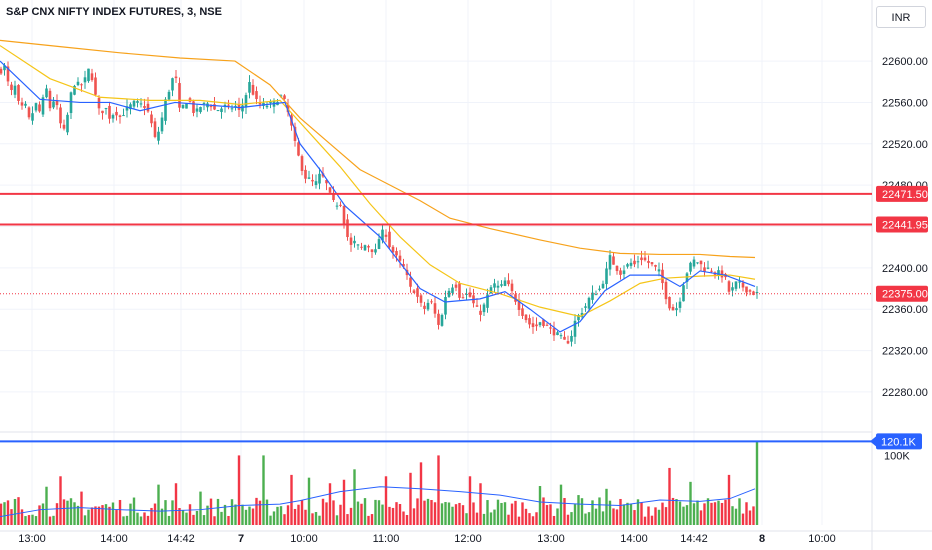 The image size is (932, 550). I want to click on volume-marker-badge-text: 120.1K, so click(899, 442).